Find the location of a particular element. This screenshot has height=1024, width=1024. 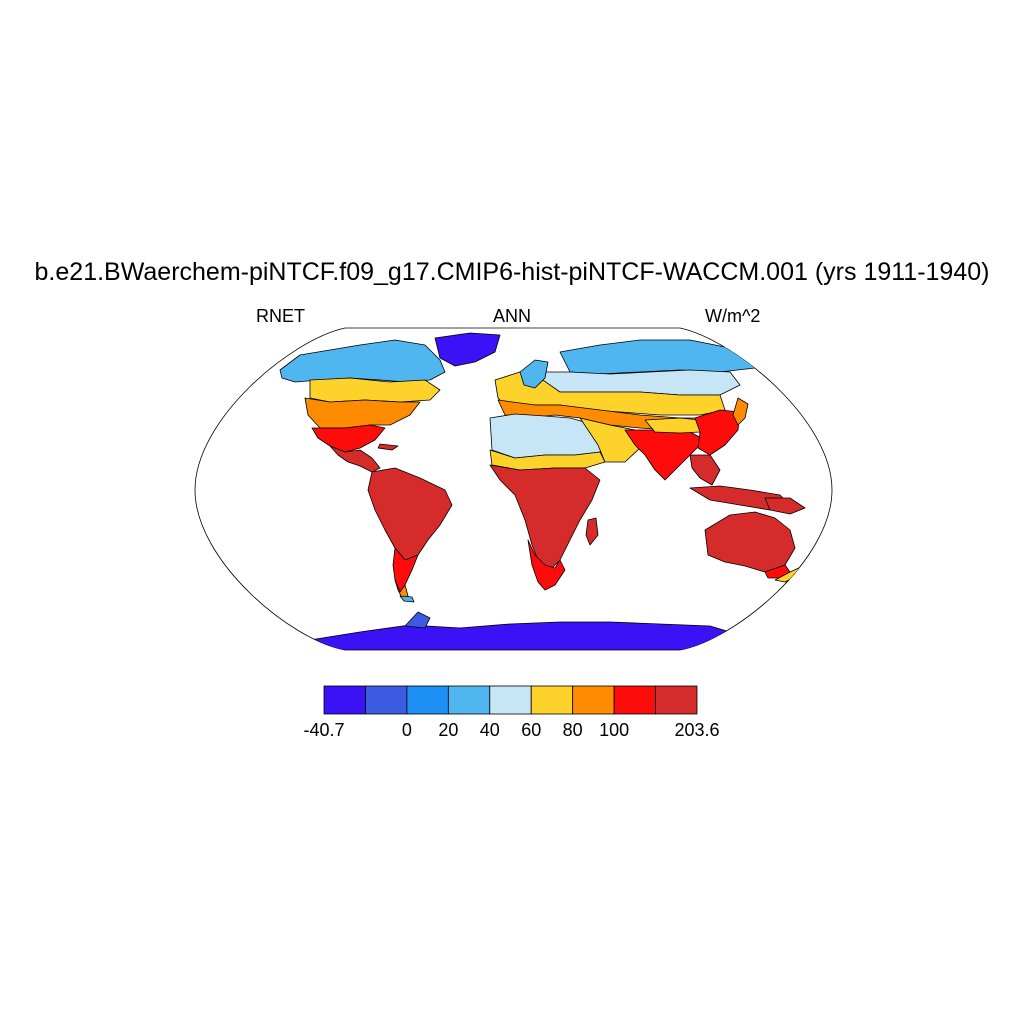

antarctic-peninsula is located at coordinates (417, 620).